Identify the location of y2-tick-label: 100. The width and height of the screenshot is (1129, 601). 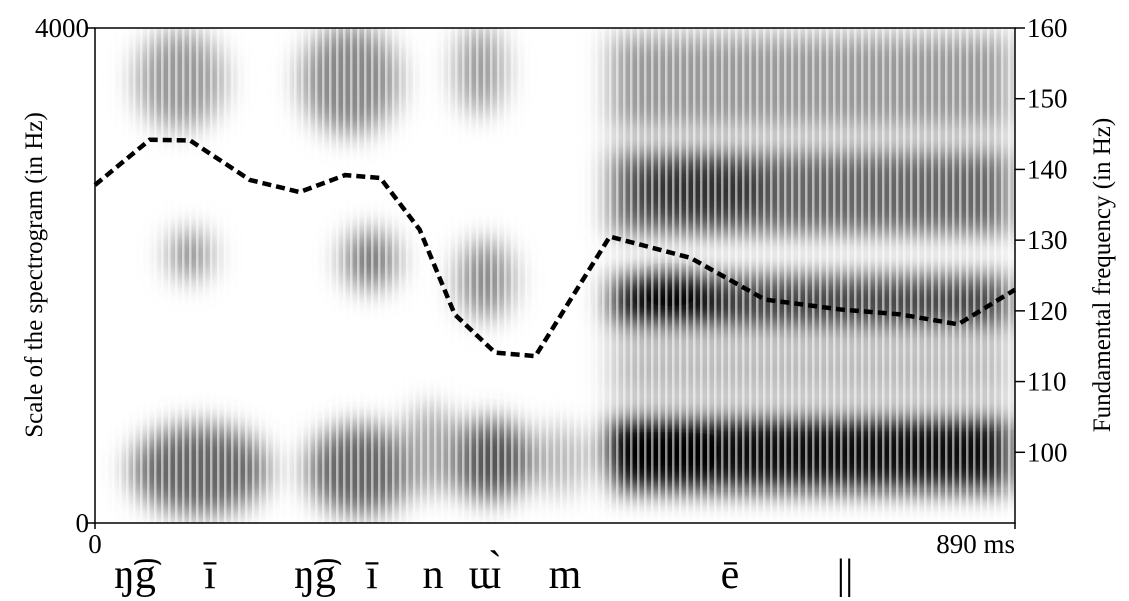
(1047, 452).